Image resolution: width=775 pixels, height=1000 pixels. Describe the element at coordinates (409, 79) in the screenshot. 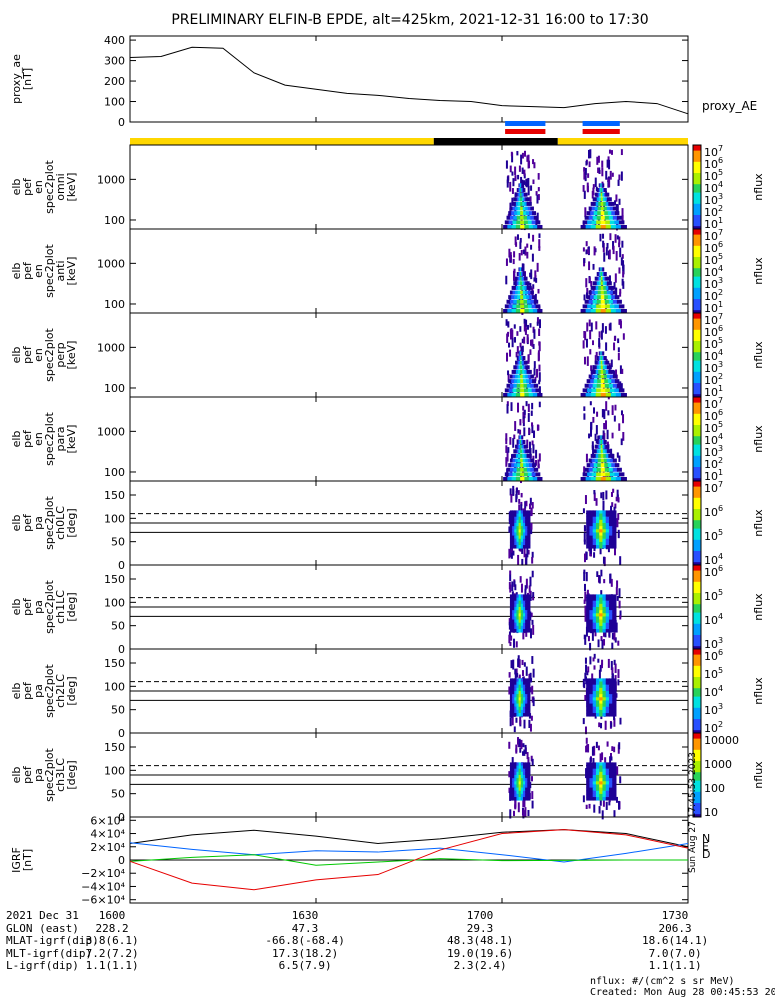

I see `proxy_ae-frame` at that location.